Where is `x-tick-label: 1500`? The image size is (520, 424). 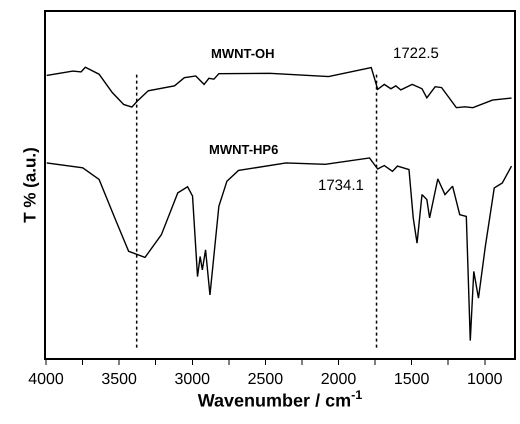
x-tick-label: 1500 is located at coordinates (412, 379).